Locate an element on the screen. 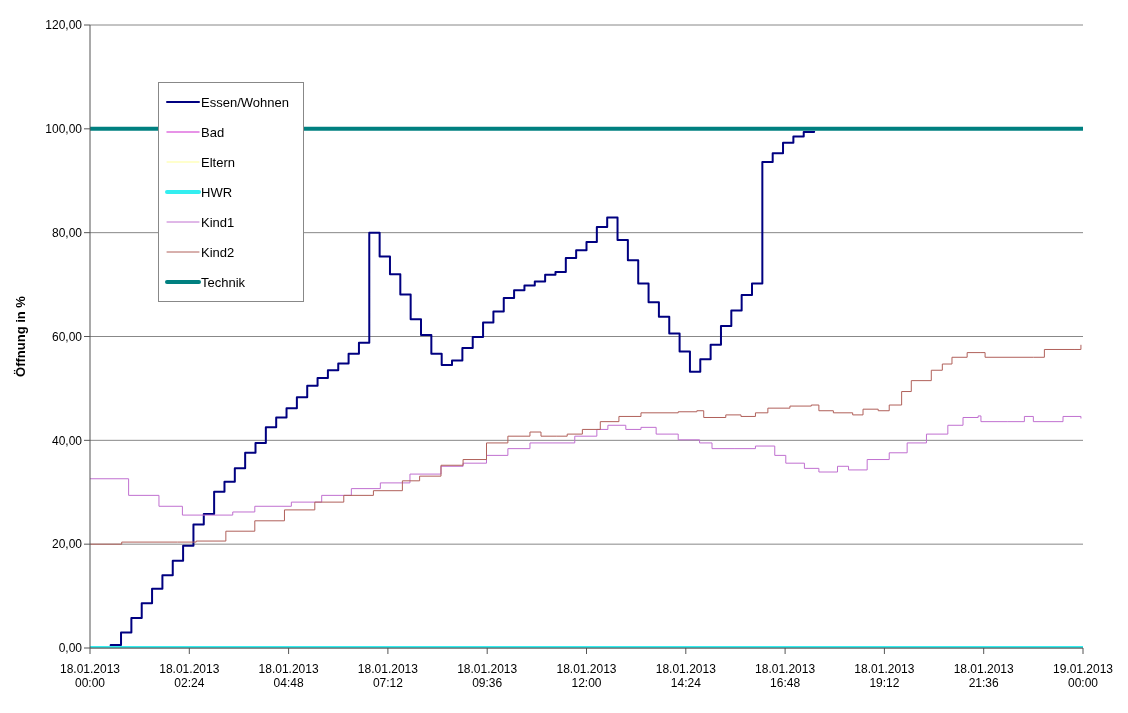  x-tick-label: 18.01.2013 09:36 is located at coordinates (487, 676).